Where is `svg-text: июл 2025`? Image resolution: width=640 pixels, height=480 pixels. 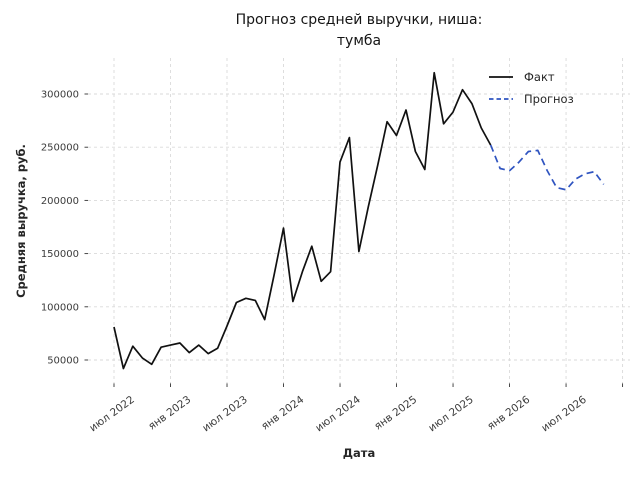
svg-text: июл 2025 is located at coordinates (450, 414).